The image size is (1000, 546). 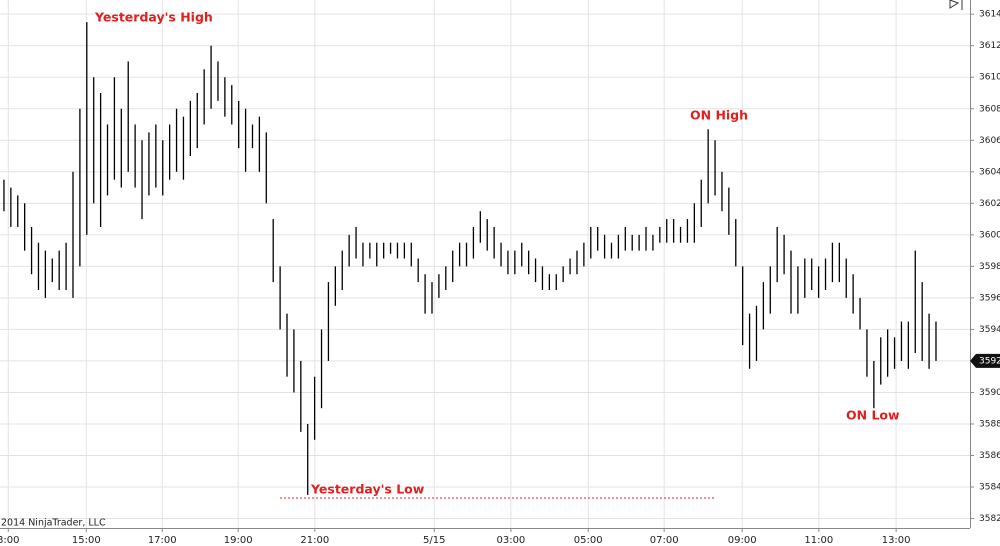 I want to click on x-tick-label: 07:00, so click(x=664, y=540).